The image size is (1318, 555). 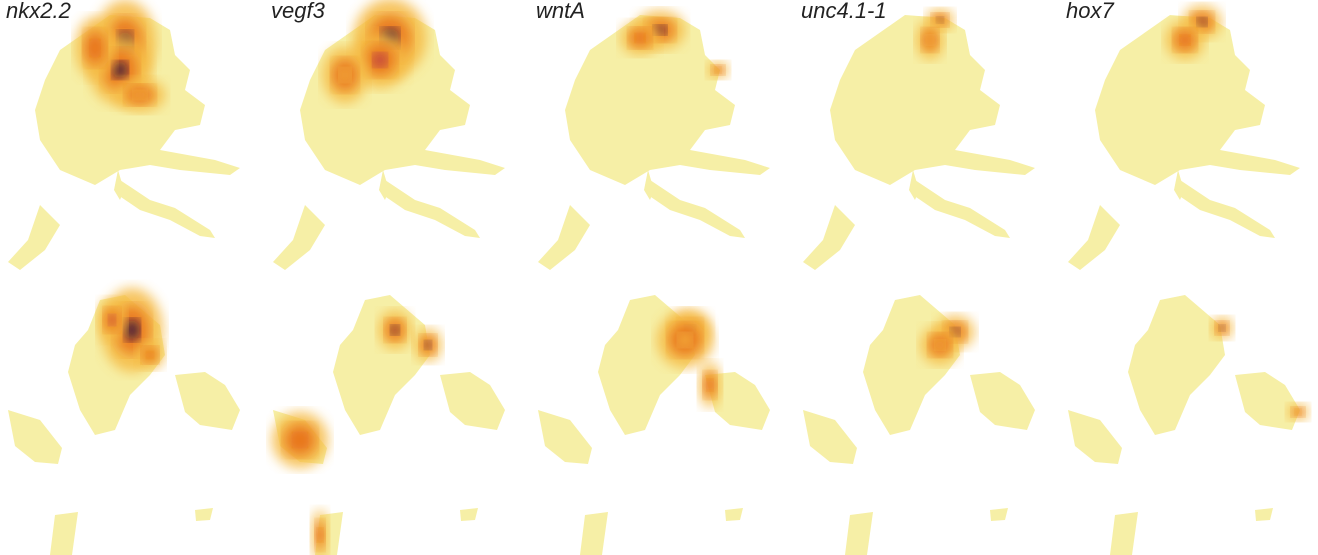 What do you see at coordinates (38, 11) in the screenshot?
I see `gene-title: nkx2.2` at bounding box center [38, 11].